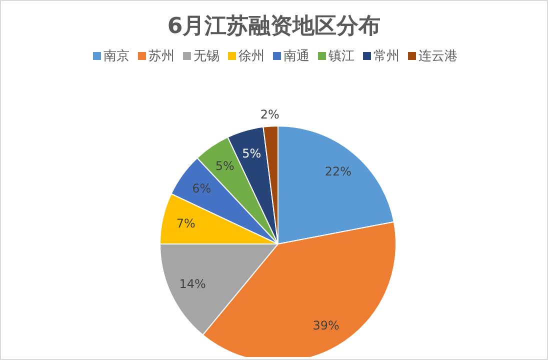 Image resolution: width=548 pixels, height=360 pixels. I want to click on data-label: 14%, so click(192, 284).